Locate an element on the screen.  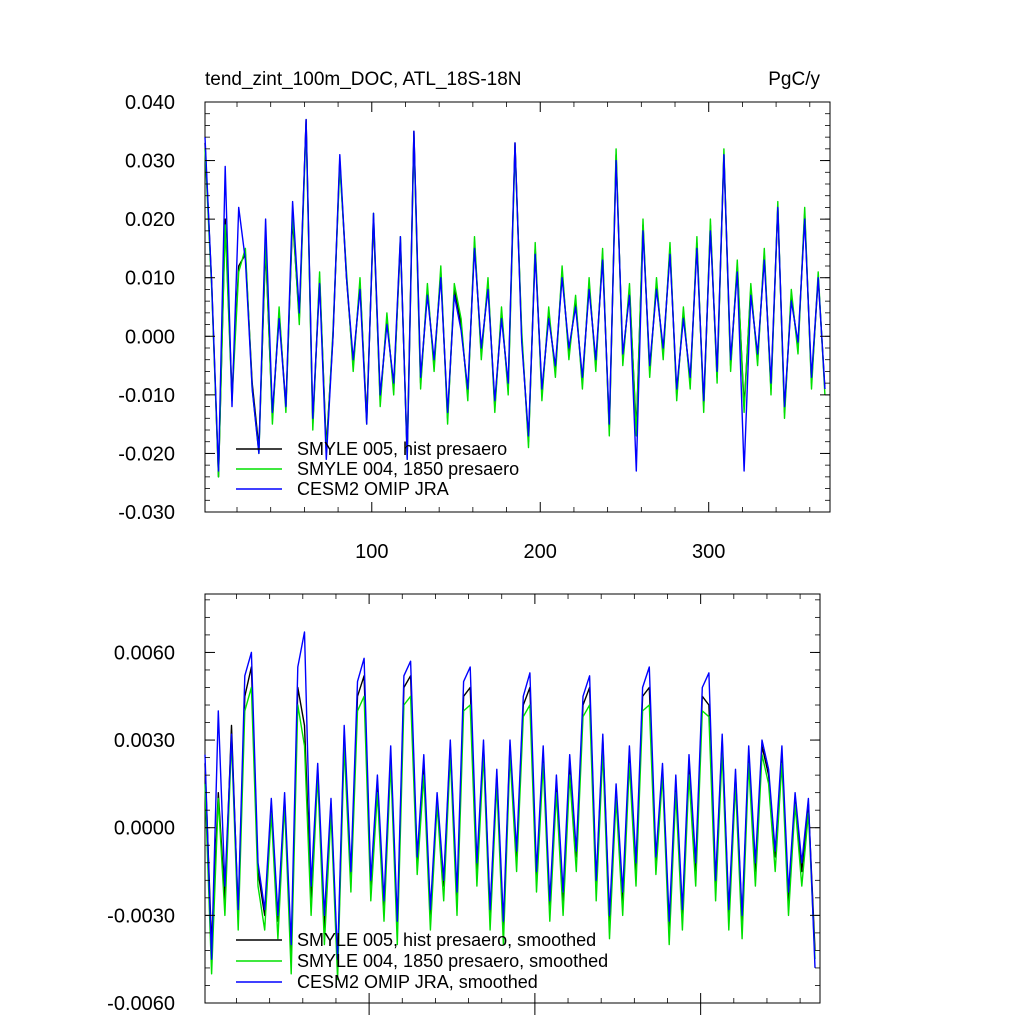
legend-label: CESM2 OMIP JRA is located at coordinates (373, 489).